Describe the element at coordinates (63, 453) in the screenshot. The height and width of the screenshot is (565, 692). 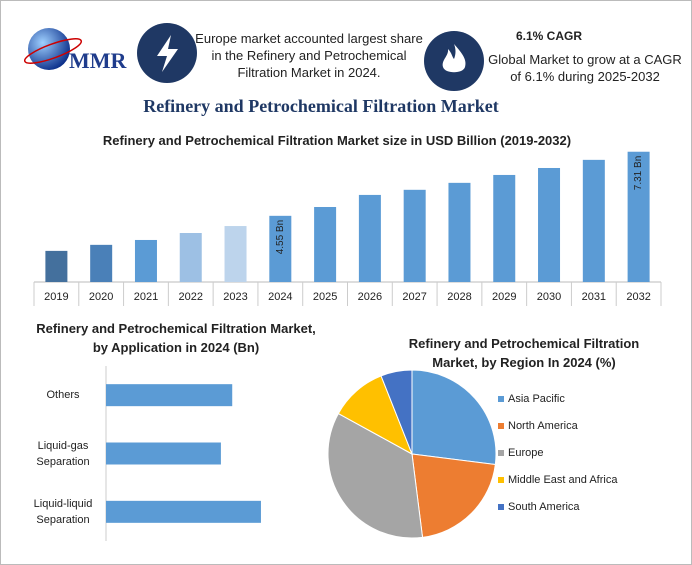
I see `y-tick-label: Liquid-gas Separation` at that location.